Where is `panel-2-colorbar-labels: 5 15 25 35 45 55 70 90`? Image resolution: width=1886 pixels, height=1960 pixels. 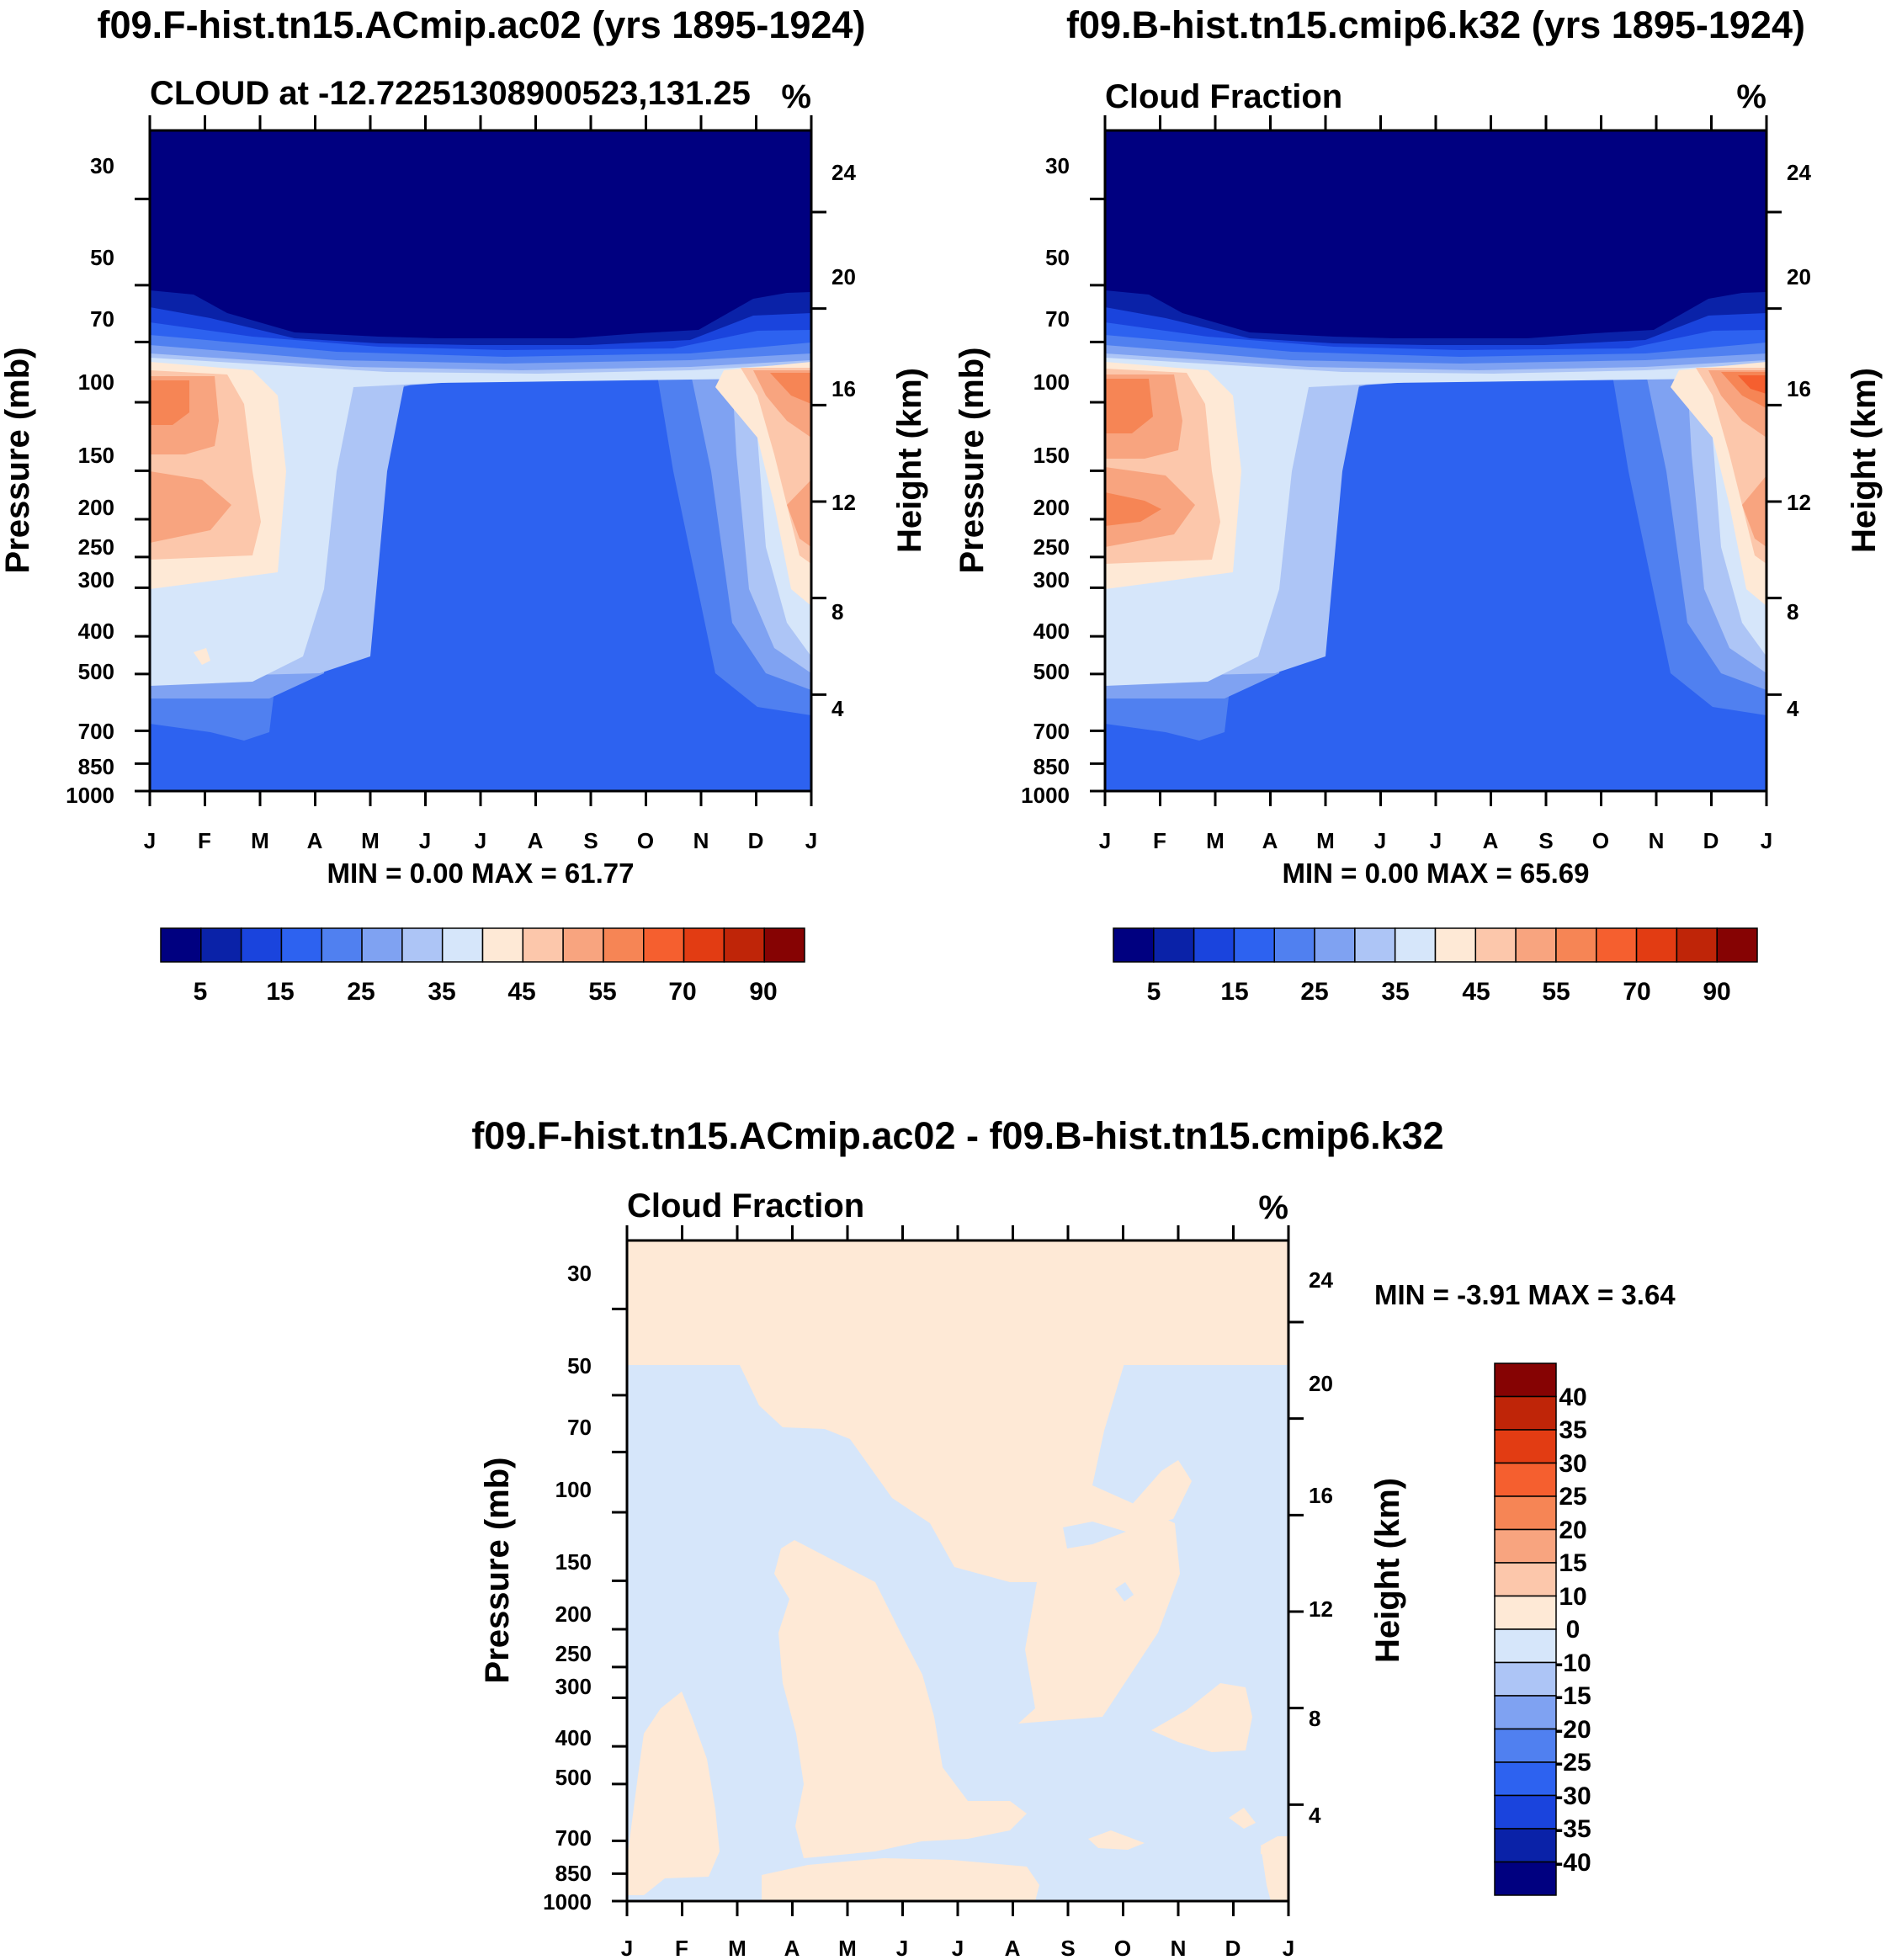
panel-2-colorbar-labels: 5 15 25 35 45 55 70 90 is located at coordinates (1439, 992).